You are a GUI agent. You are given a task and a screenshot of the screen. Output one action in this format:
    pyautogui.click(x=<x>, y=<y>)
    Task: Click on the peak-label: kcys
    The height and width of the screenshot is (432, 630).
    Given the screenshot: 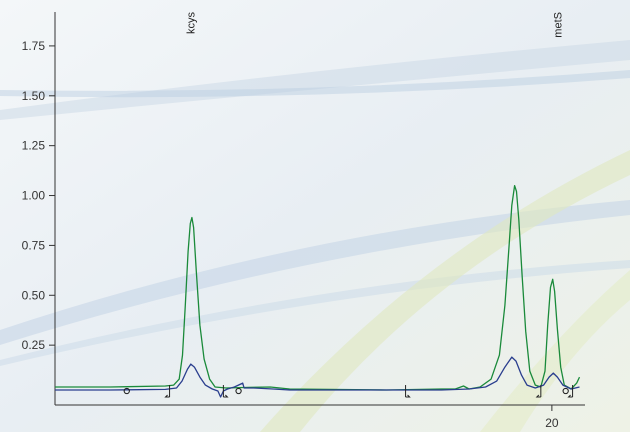 What is the action you would take?
    pyautogui.click(x=191, y=23)
    